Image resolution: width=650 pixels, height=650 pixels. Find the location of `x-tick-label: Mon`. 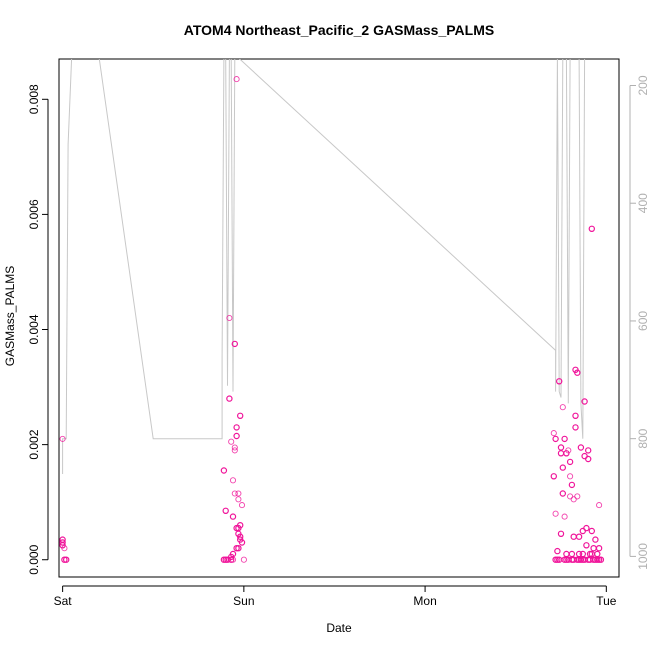

x-tick-label: Mon is located at coordinates (424, 601).